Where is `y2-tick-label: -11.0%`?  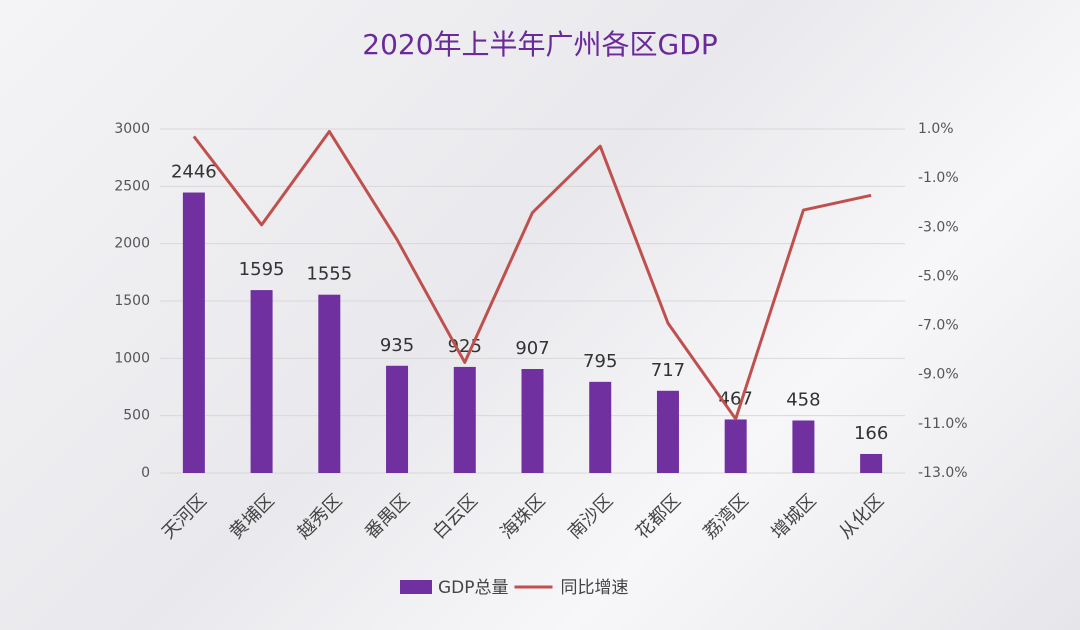 y2-tick-label: -11.0% is located at coordinates (943, 424).